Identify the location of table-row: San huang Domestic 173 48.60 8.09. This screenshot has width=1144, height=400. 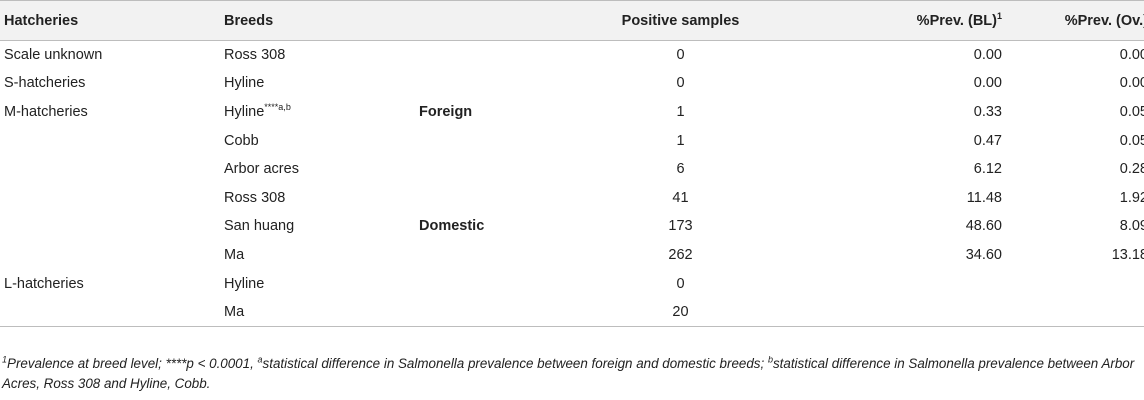
(572, 226).